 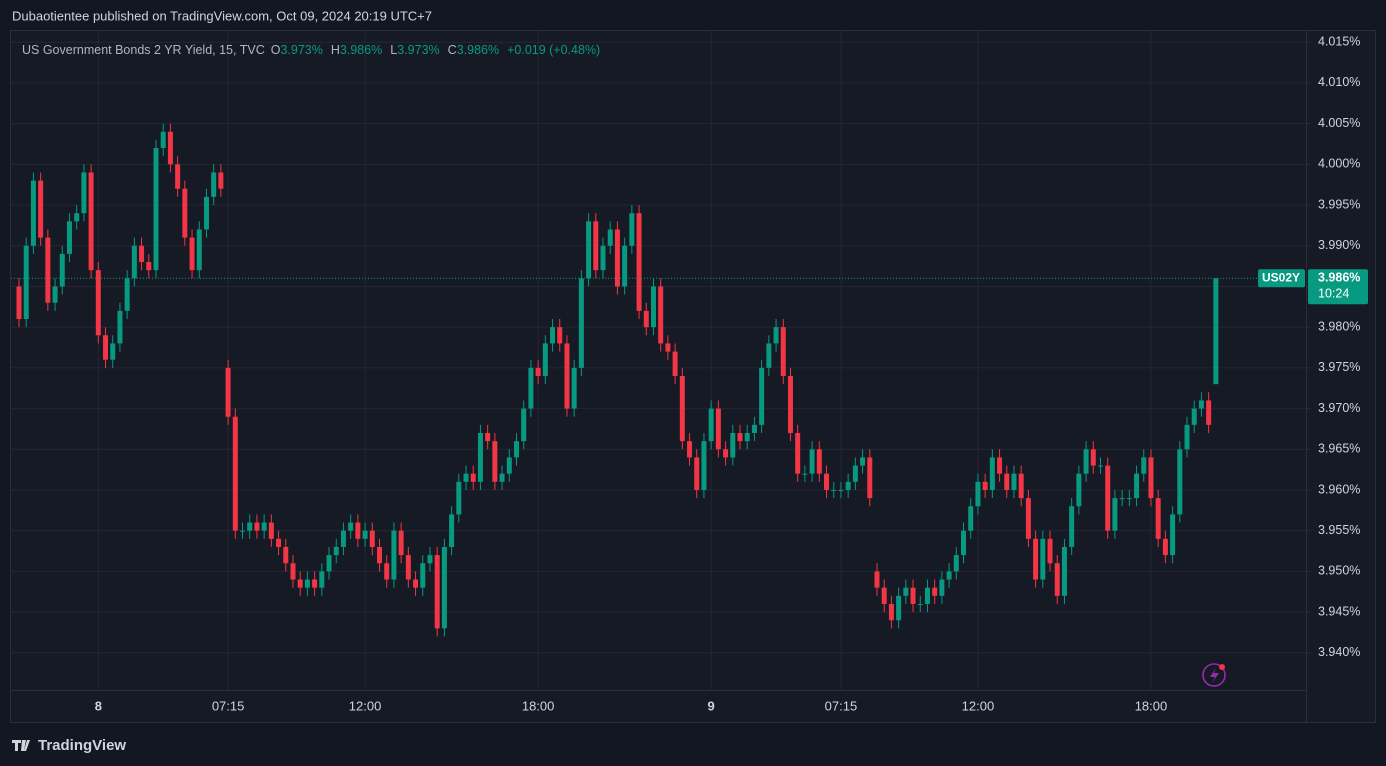 I want to click on y-tick-label: 3.965%, so click(x=1339, y=449).